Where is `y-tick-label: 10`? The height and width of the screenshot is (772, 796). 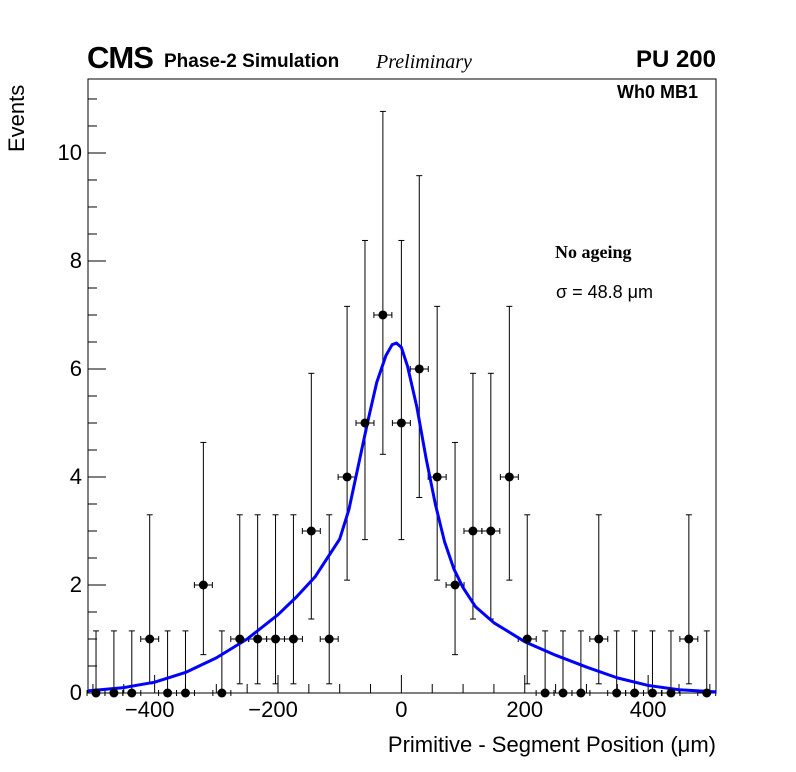 y-tick-label: 10 is located at coordinates (69, 152).